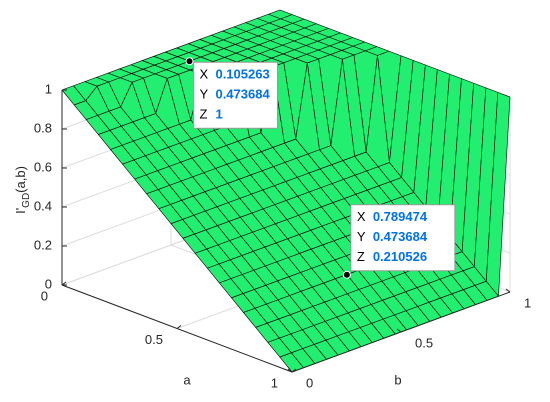 Image resolution: width=550 pixels, height=402 pixels. What do you see at coordinates (154, 339) in the screenshot?
I see `x-tick-label: 0.5` at bounding box center [154, 339].